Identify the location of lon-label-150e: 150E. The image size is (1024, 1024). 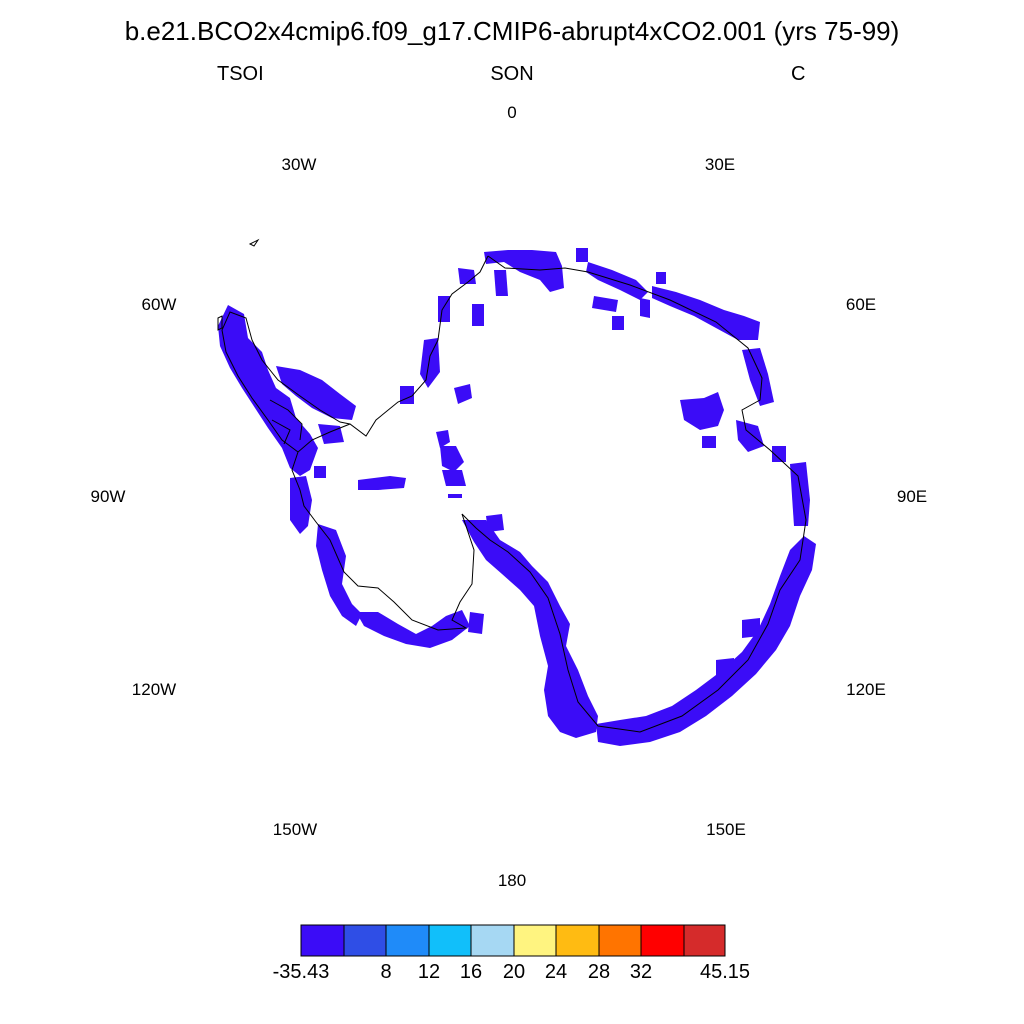
(726, 829).